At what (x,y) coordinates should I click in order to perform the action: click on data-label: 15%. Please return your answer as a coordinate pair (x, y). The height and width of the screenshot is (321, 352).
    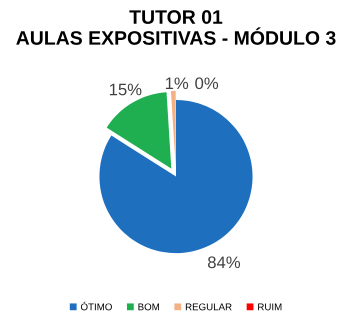
    Looking at the image, I should click on (126, 90).